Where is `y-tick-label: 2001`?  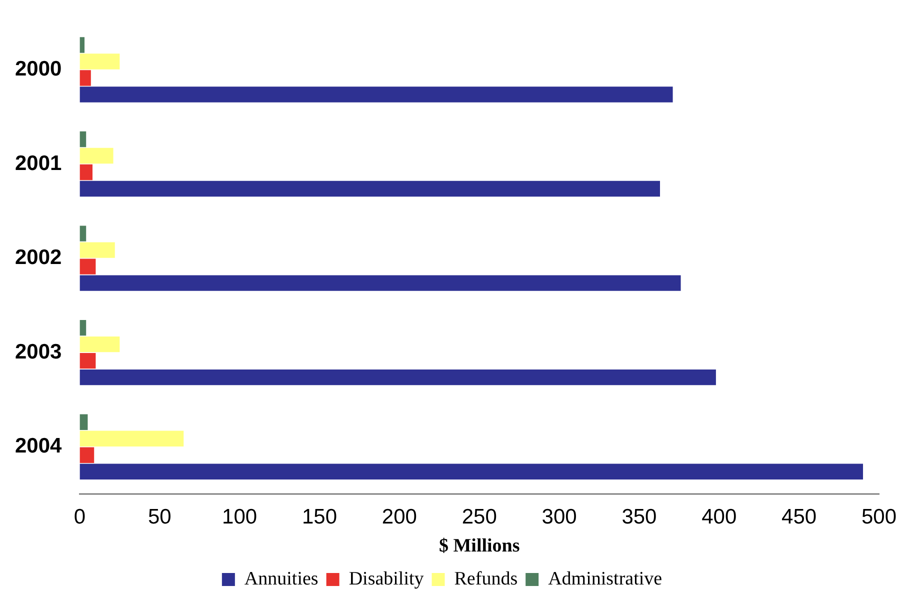
y-tick-label: 2001 is located at coordinates (38, 163).